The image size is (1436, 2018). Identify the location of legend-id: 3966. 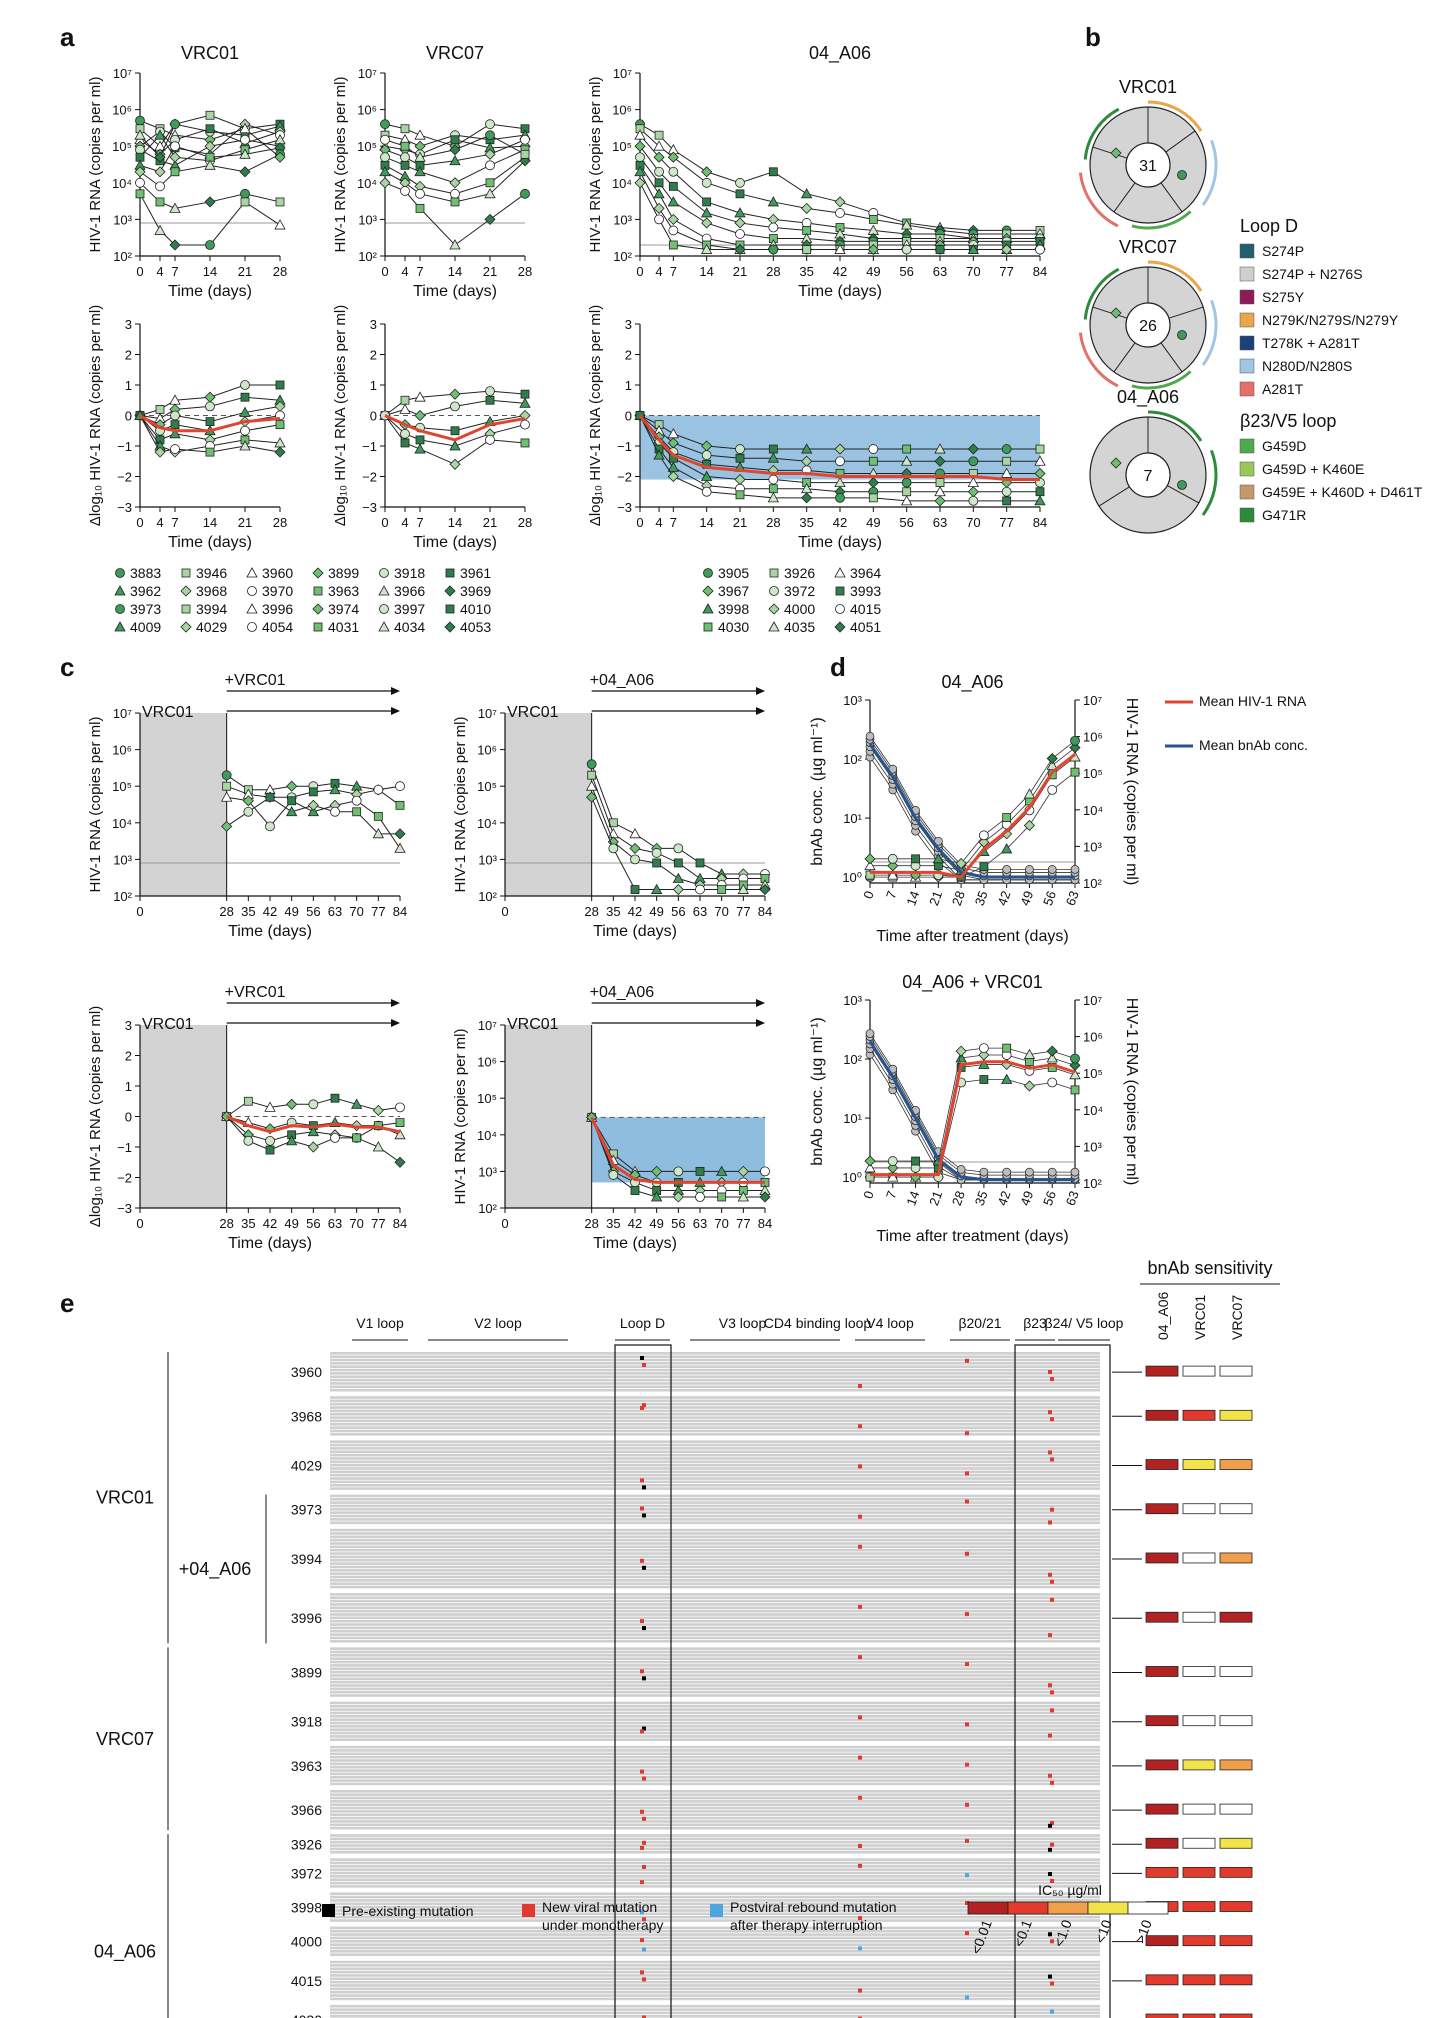
(409, 591).